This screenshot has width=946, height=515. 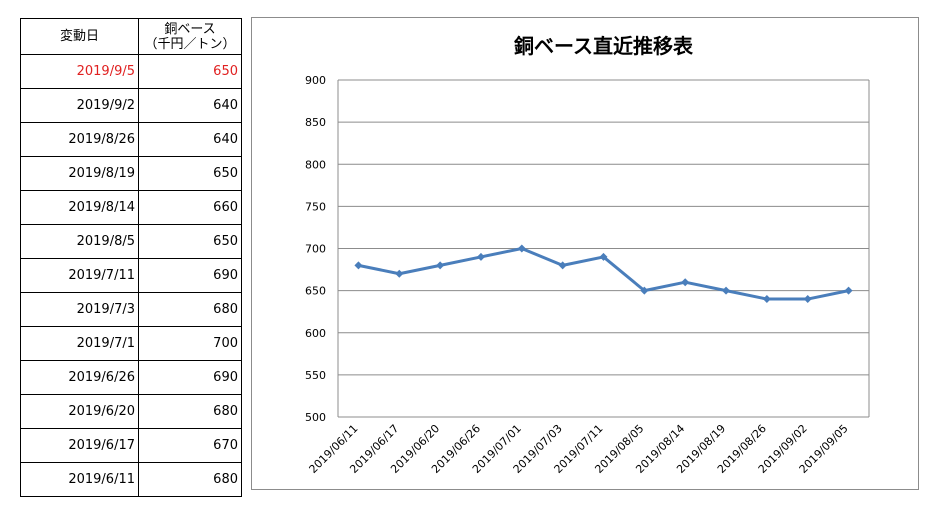 I want to click on table-row: 2019/8/5 650, so click(x=131, y=241).